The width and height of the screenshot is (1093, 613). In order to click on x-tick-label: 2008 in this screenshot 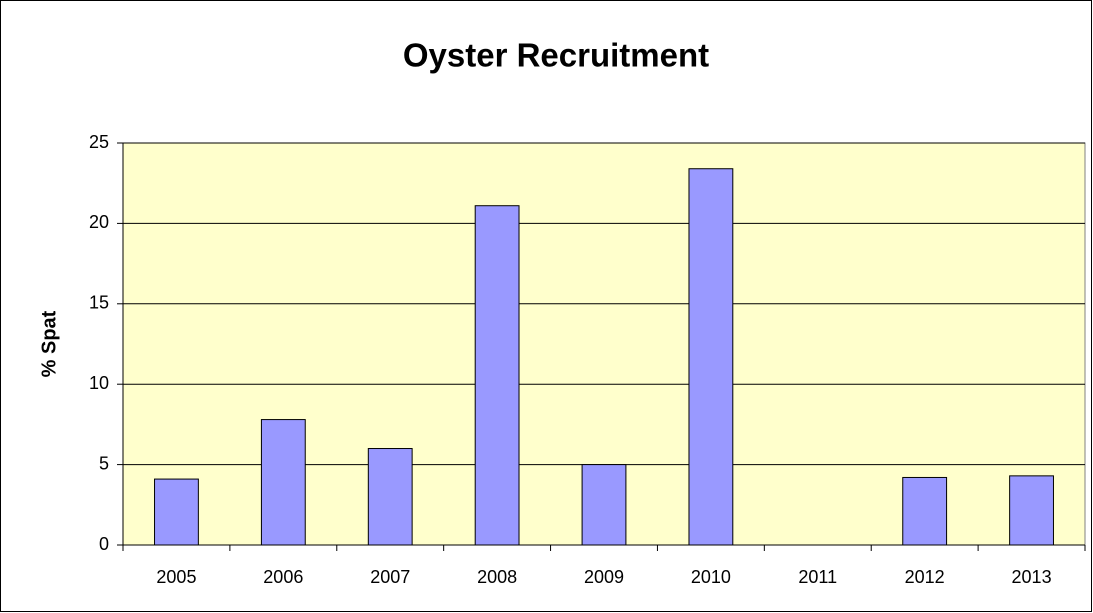, I will do `click(497, 577)`.